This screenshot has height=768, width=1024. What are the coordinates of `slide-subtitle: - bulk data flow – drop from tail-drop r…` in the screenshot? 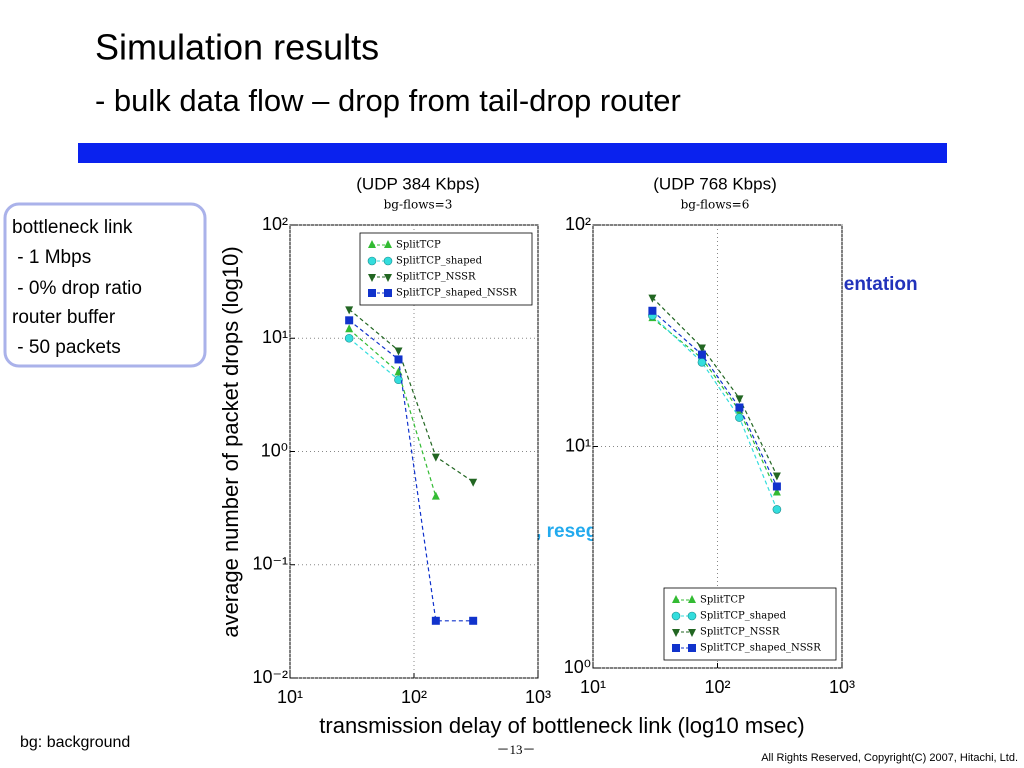 It's located at (388, 100).